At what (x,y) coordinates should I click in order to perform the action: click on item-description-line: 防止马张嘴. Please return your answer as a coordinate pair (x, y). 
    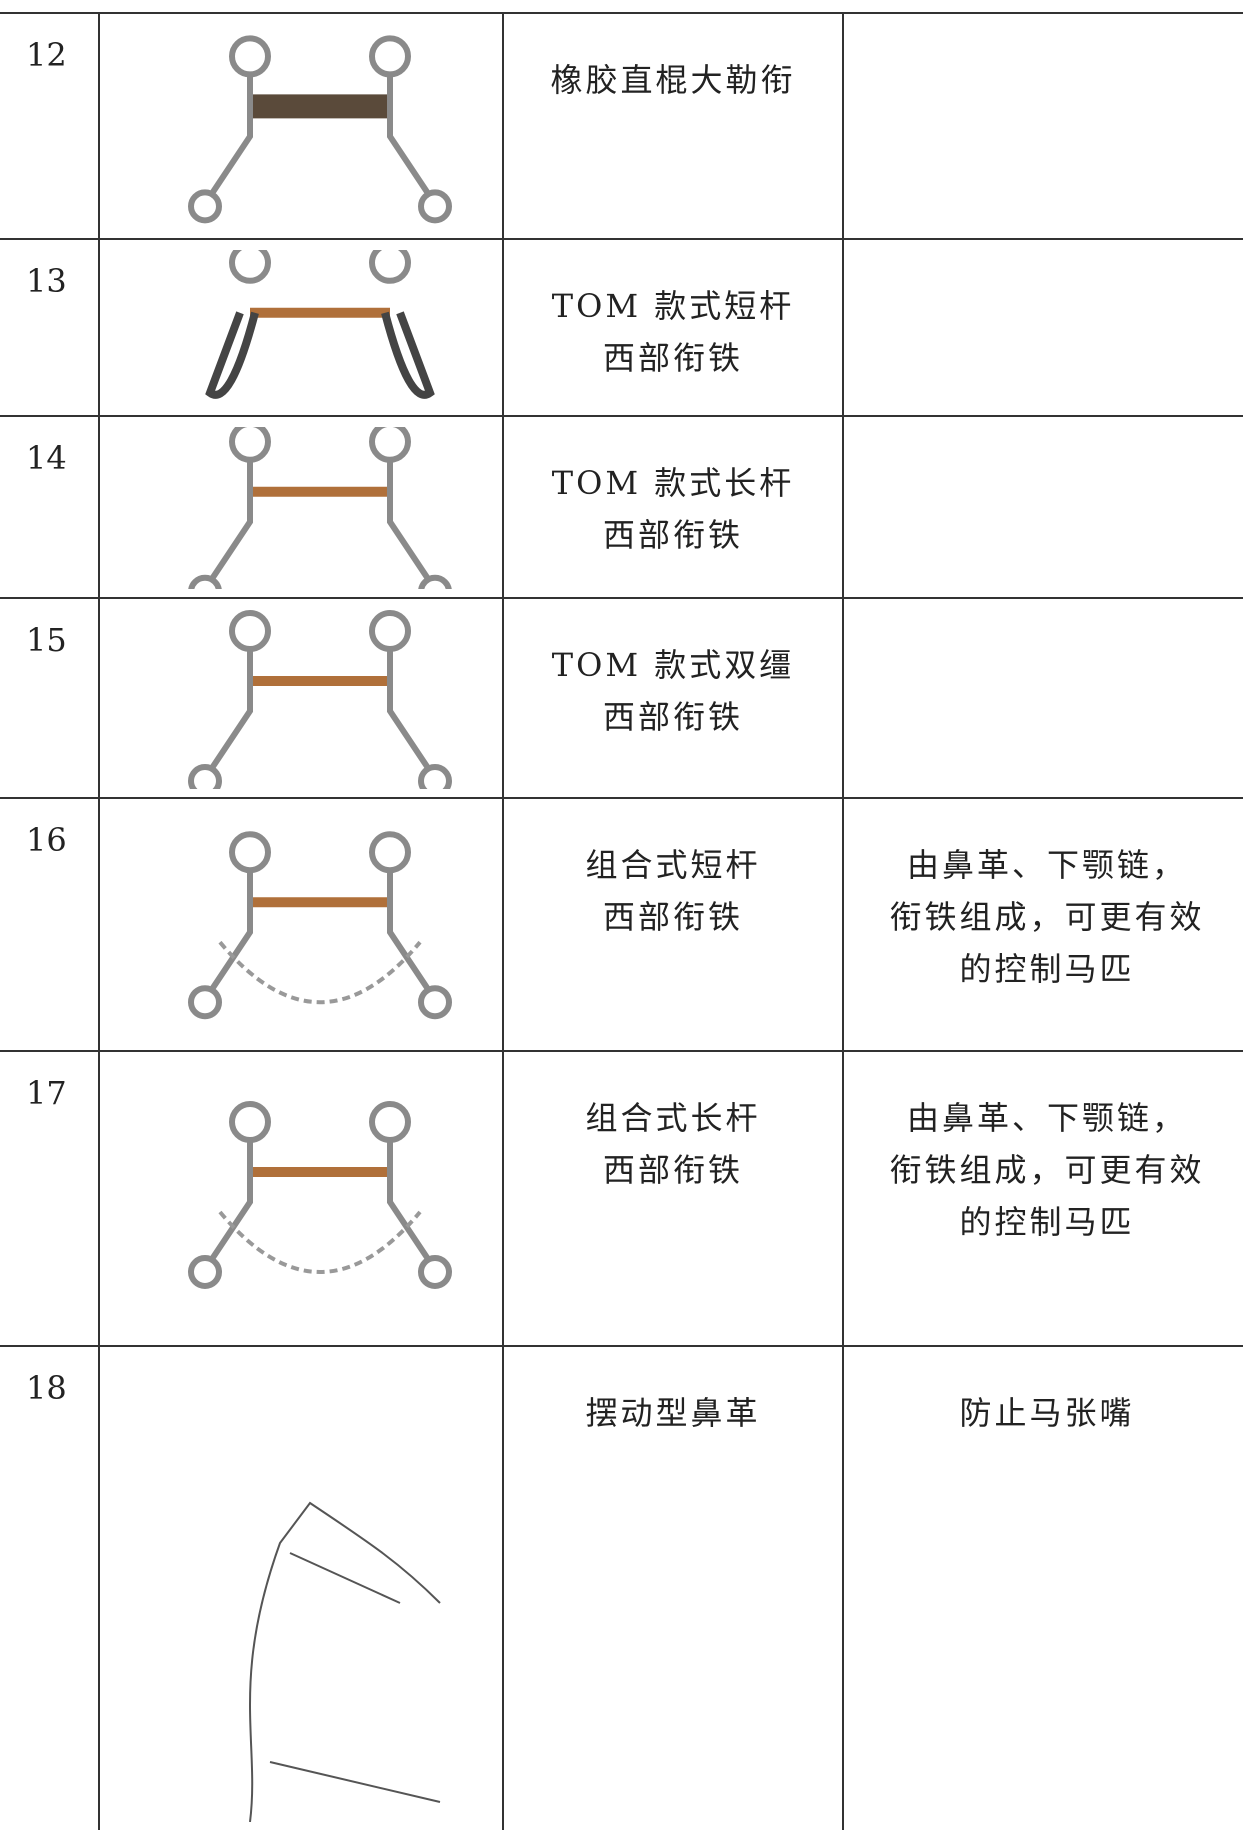
    Looking at the image, I should click on (1047, 1413).